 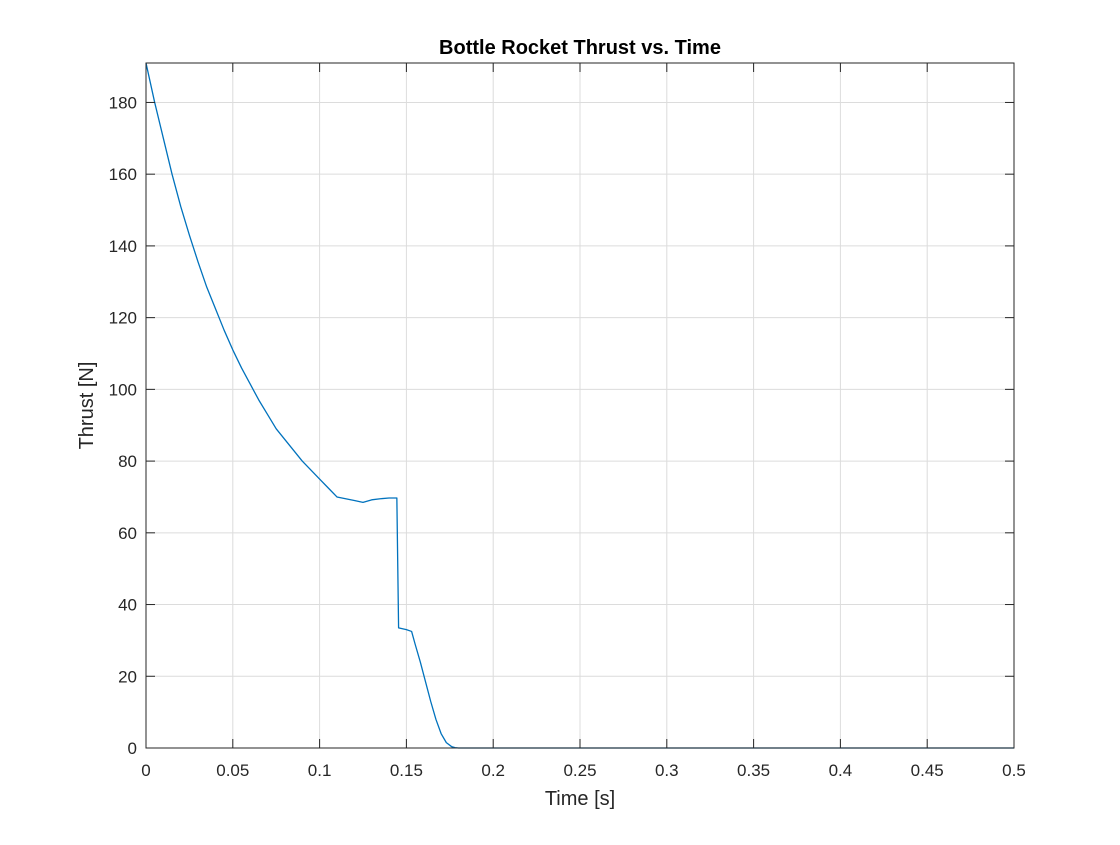 I want to click on chart-title: Bottle Rocket Thrust vs. Time, so click(x=580, y=48).